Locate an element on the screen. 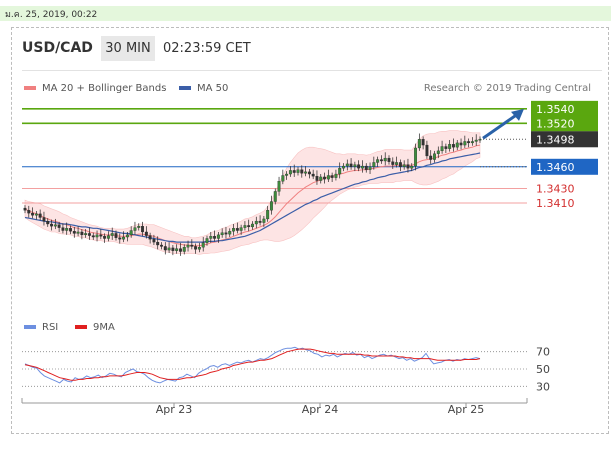 The image size is (613, 450). level-label-1.3520: 1.3520 is located at coordinates (555, 123).